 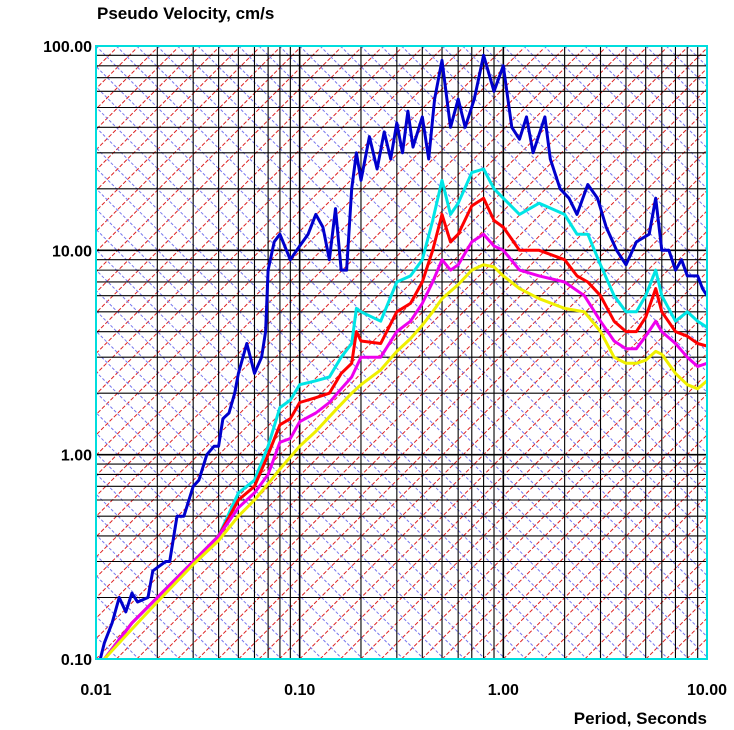 What do you see at coordinates (186, 13) in the screenshot?
I see `chart-title: Pseudo Velocity, cm/s` at bounding box center [186, 13].